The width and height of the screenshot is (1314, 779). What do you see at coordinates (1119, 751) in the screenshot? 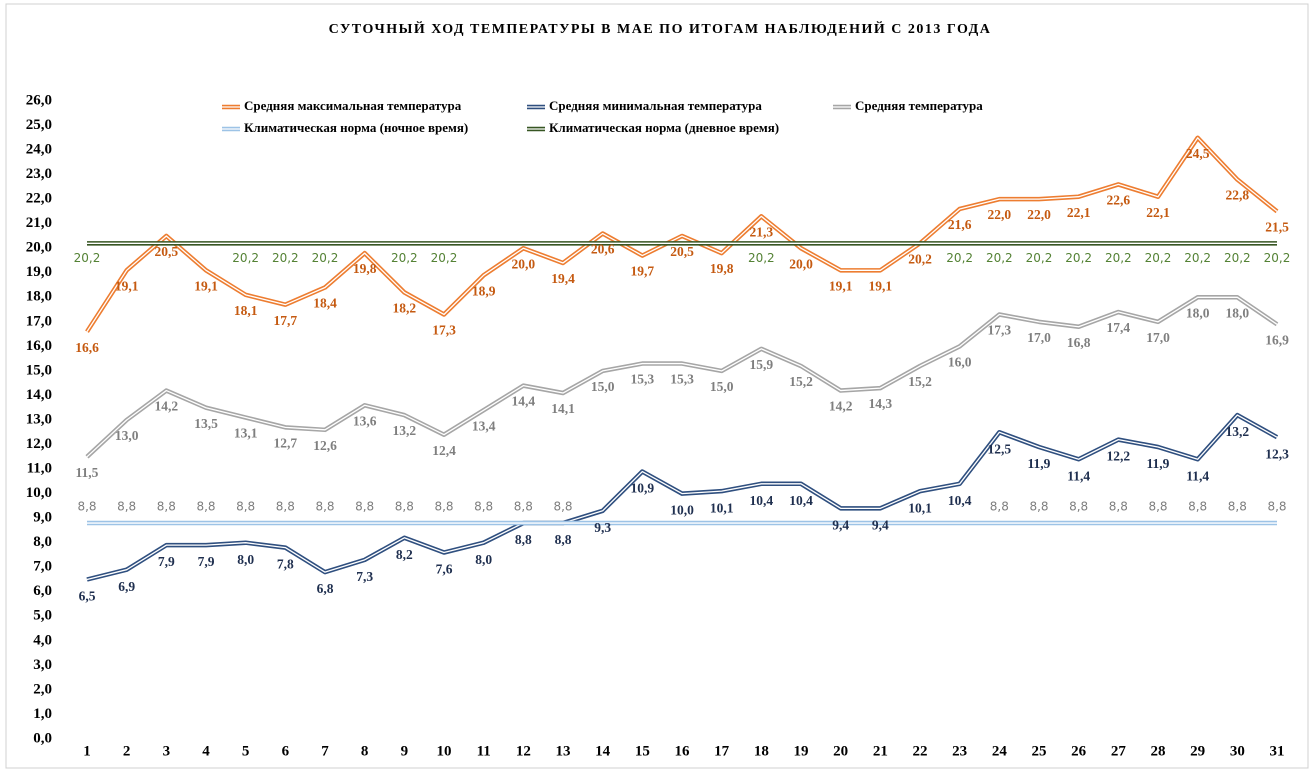
I see `x-tick-label: 27` at bounding box center [1119, 751].